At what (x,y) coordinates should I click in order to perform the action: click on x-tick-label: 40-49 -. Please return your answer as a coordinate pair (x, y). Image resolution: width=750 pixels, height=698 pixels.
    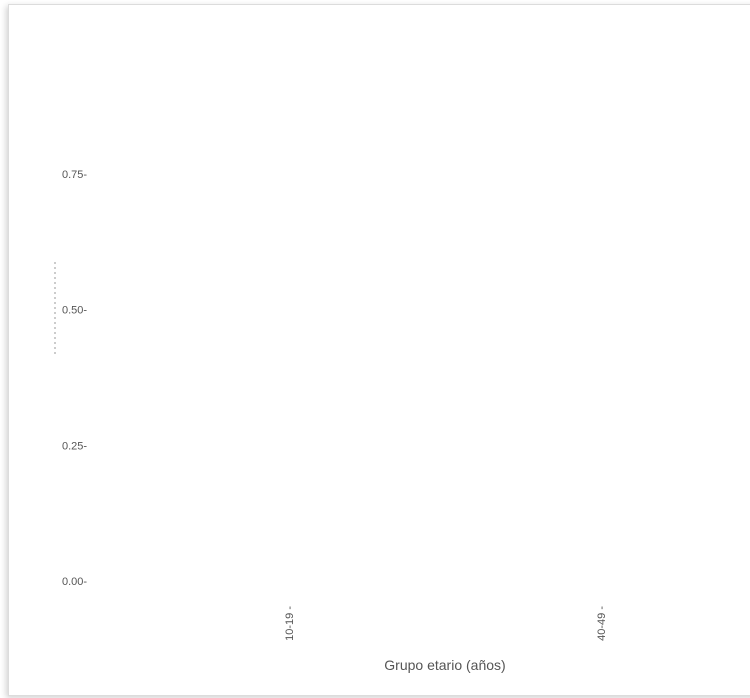
    Looking at the image, I should click on (602, 623).